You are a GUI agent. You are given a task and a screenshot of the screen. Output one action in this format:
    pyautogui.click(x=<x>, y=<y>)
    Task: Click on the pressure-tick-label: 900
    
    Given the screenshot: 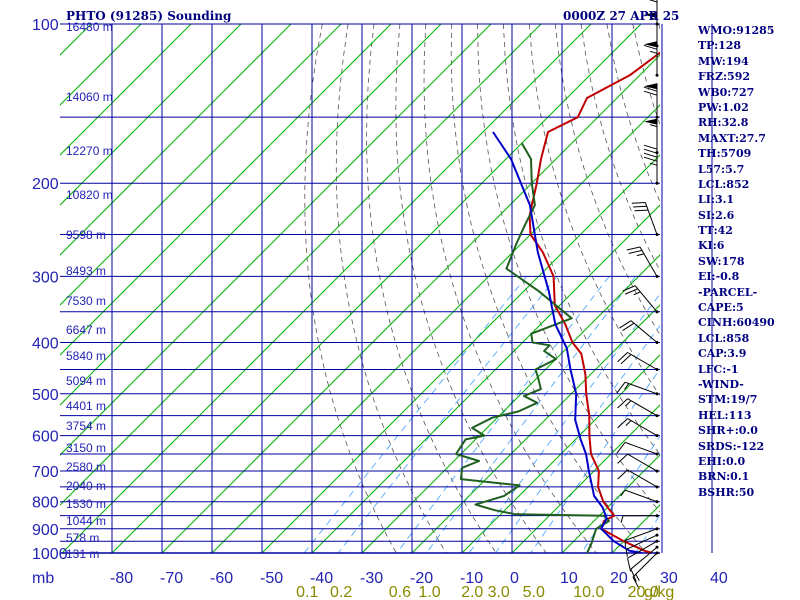 What is the action you would take?
    pyautogui.click(x=45, y=530)
    